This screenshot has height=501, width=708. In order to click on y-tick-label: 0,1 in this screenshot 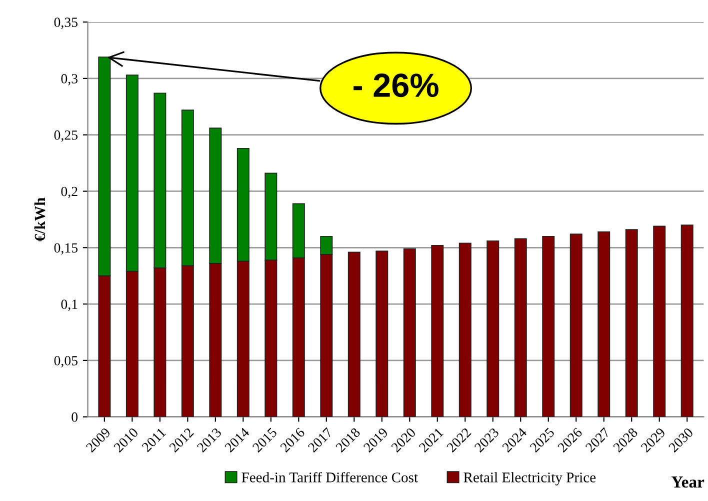, I will do `click(69, 305)`.